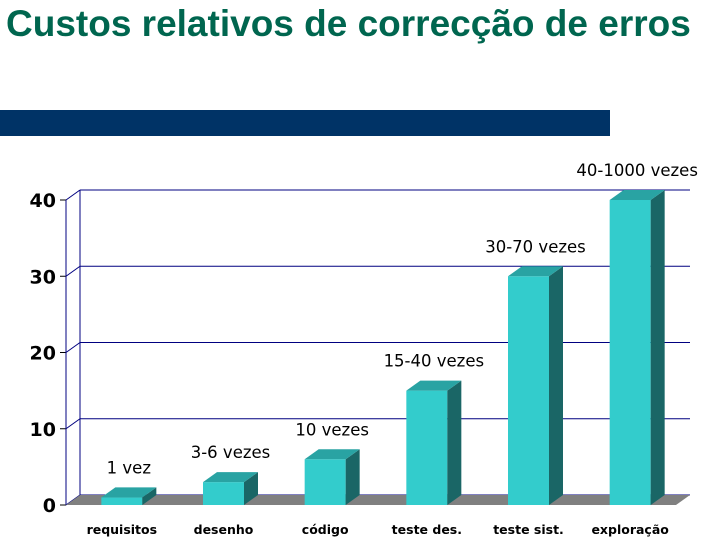  Describe the element at coordinates (231, 452) in the screenshot. I see `data-label: 3-6 vezes` at that location.